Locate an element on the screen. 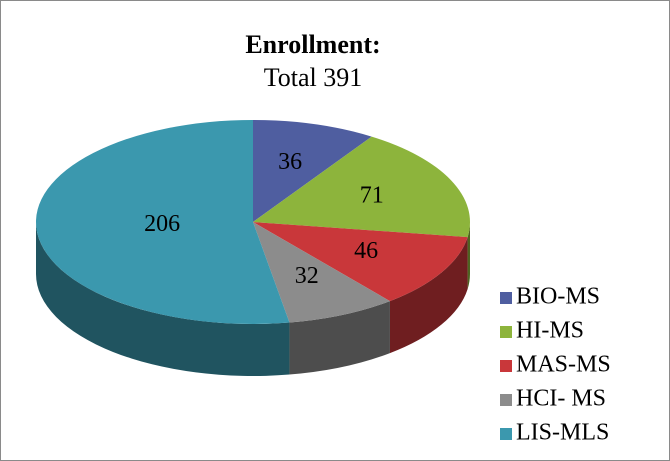  data-label: 46 is located at coordinates (366, 251).